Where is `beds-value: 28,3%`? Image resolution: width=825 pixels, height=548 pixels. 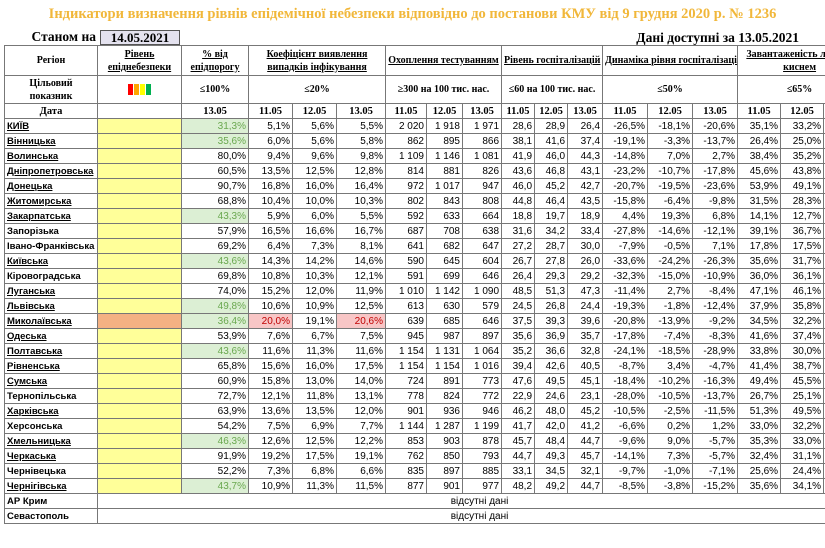 beds-value: 28,3% is located at coordinates (802, 201).